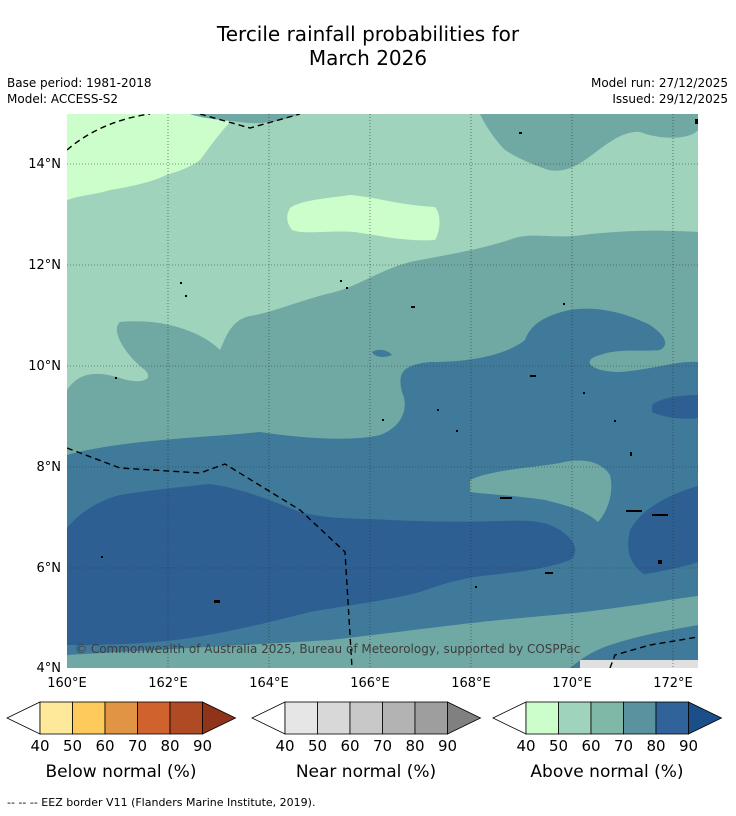 This screenshot has width=736, height=816. Describe the element at coordinates (245, 119) in the screenshot. I see `band-60-70-n` at that location.